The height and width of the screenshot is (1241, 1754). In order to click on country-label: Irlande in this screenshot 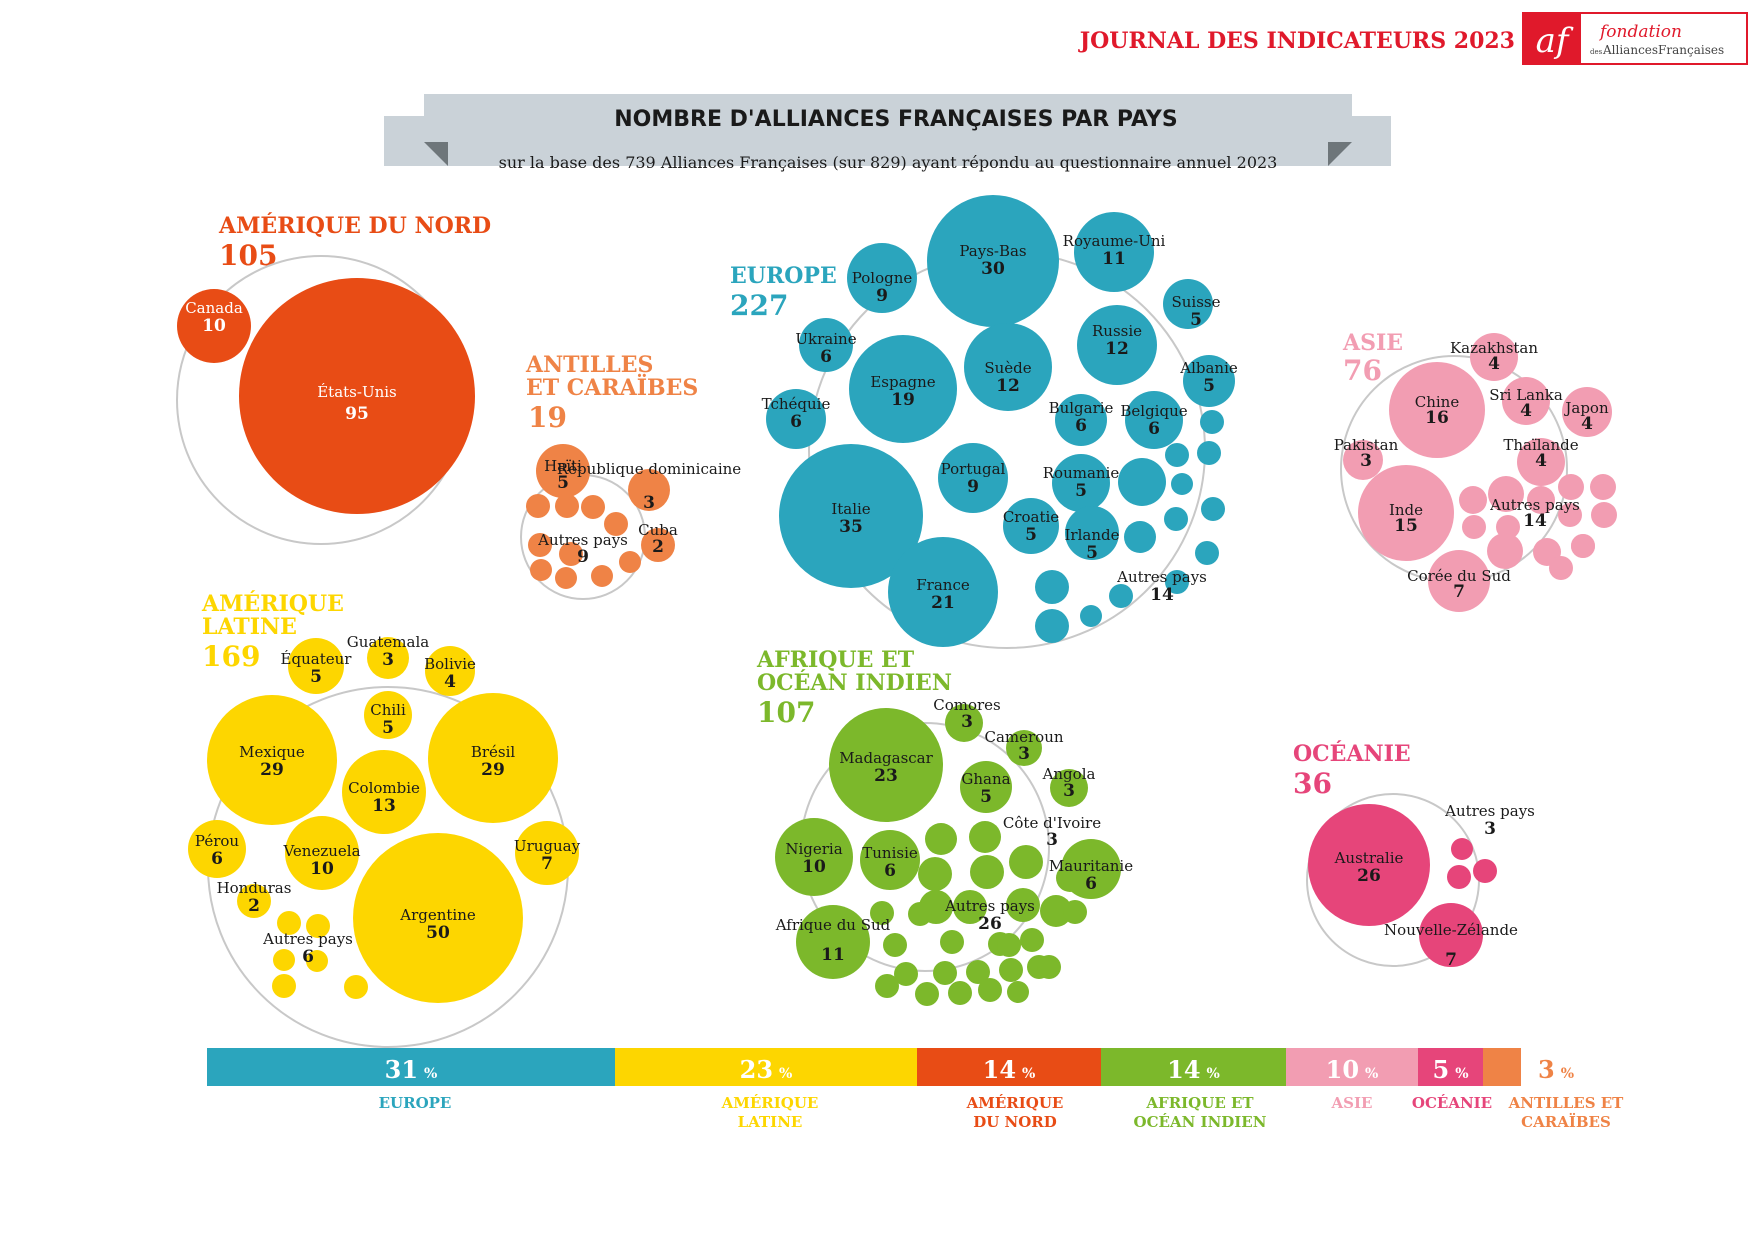, I will do `click(1092, 535)`.